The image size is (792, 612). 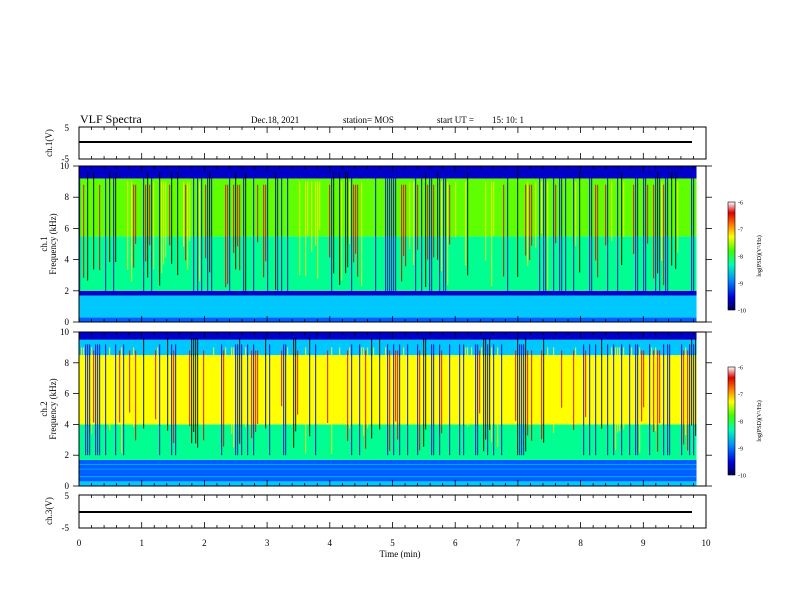 What do you see at coordinates (66, 159) in the screenshot?
I see `waveform-ch1-tick-bottom: -5` at bounding box center [66, 159].